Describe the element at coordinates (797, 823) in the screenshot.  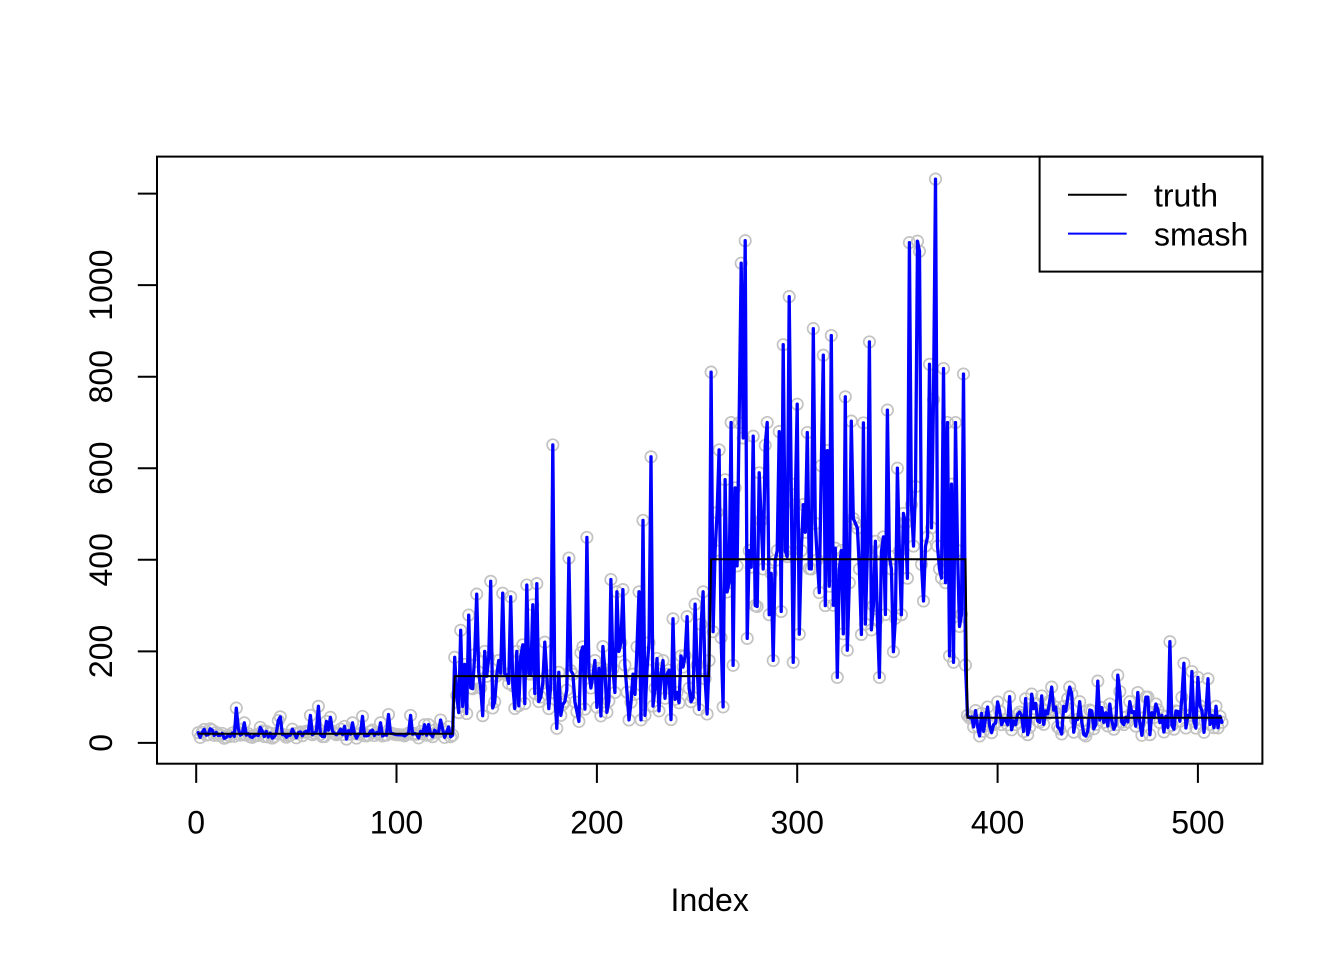
I see `svg-text: 300` at that location.